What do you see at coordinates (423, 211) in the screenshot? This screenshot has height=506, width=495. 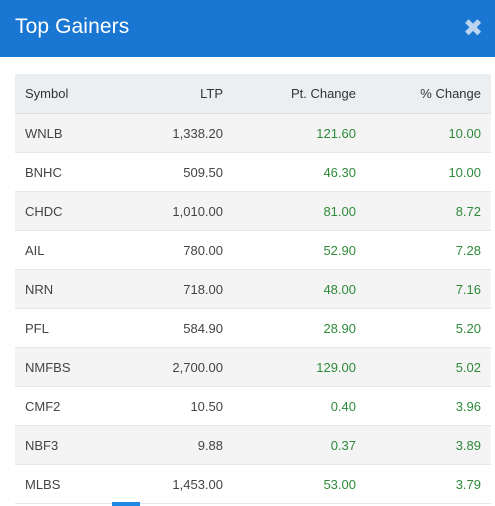 I see `cell-pct-change: 8.72` at bounding box center [423, 211].